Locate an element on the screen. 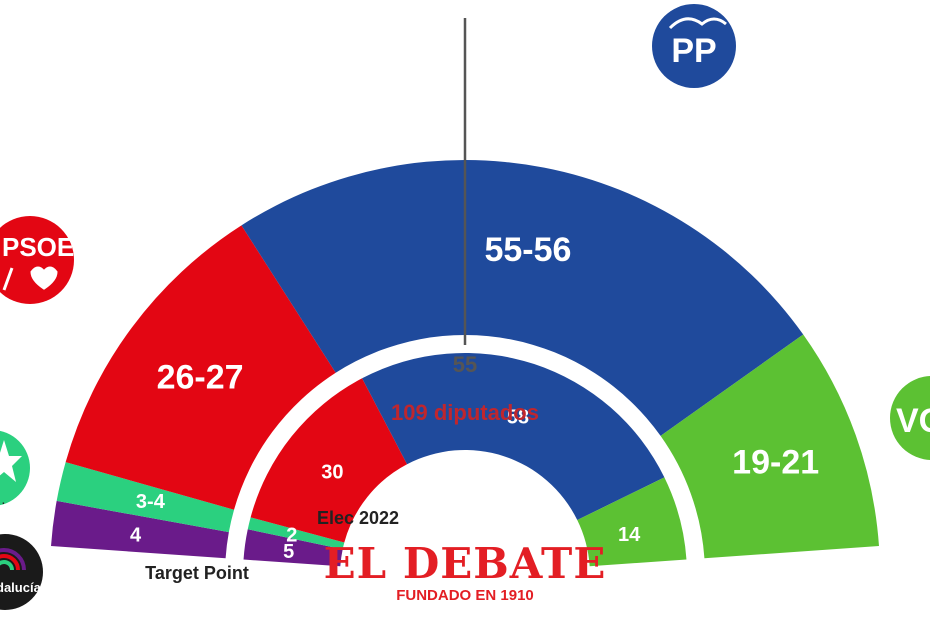 This screenshot has width=930, height=620. psoe-logo: PSOE is located at coordinates (37, 260).